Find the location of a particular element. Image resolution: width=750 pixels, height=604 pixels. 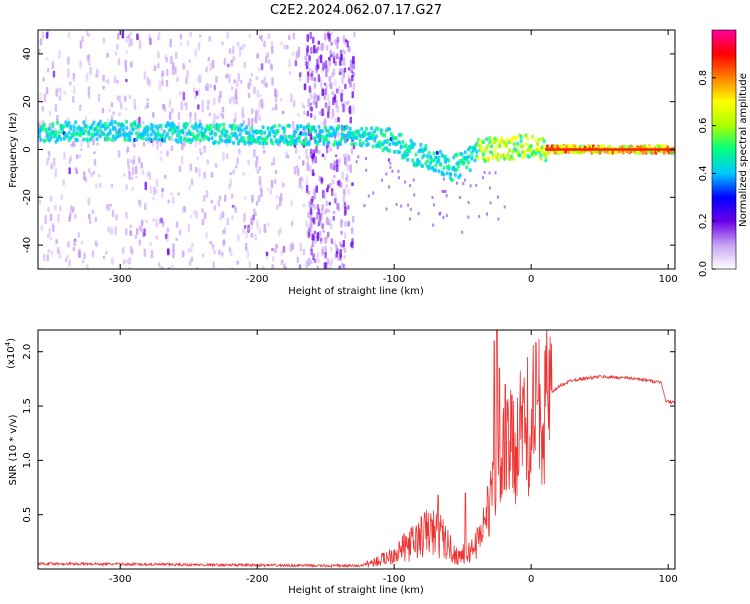

snr-scale-prefix: (x10 is located at coordinates (11, 357).